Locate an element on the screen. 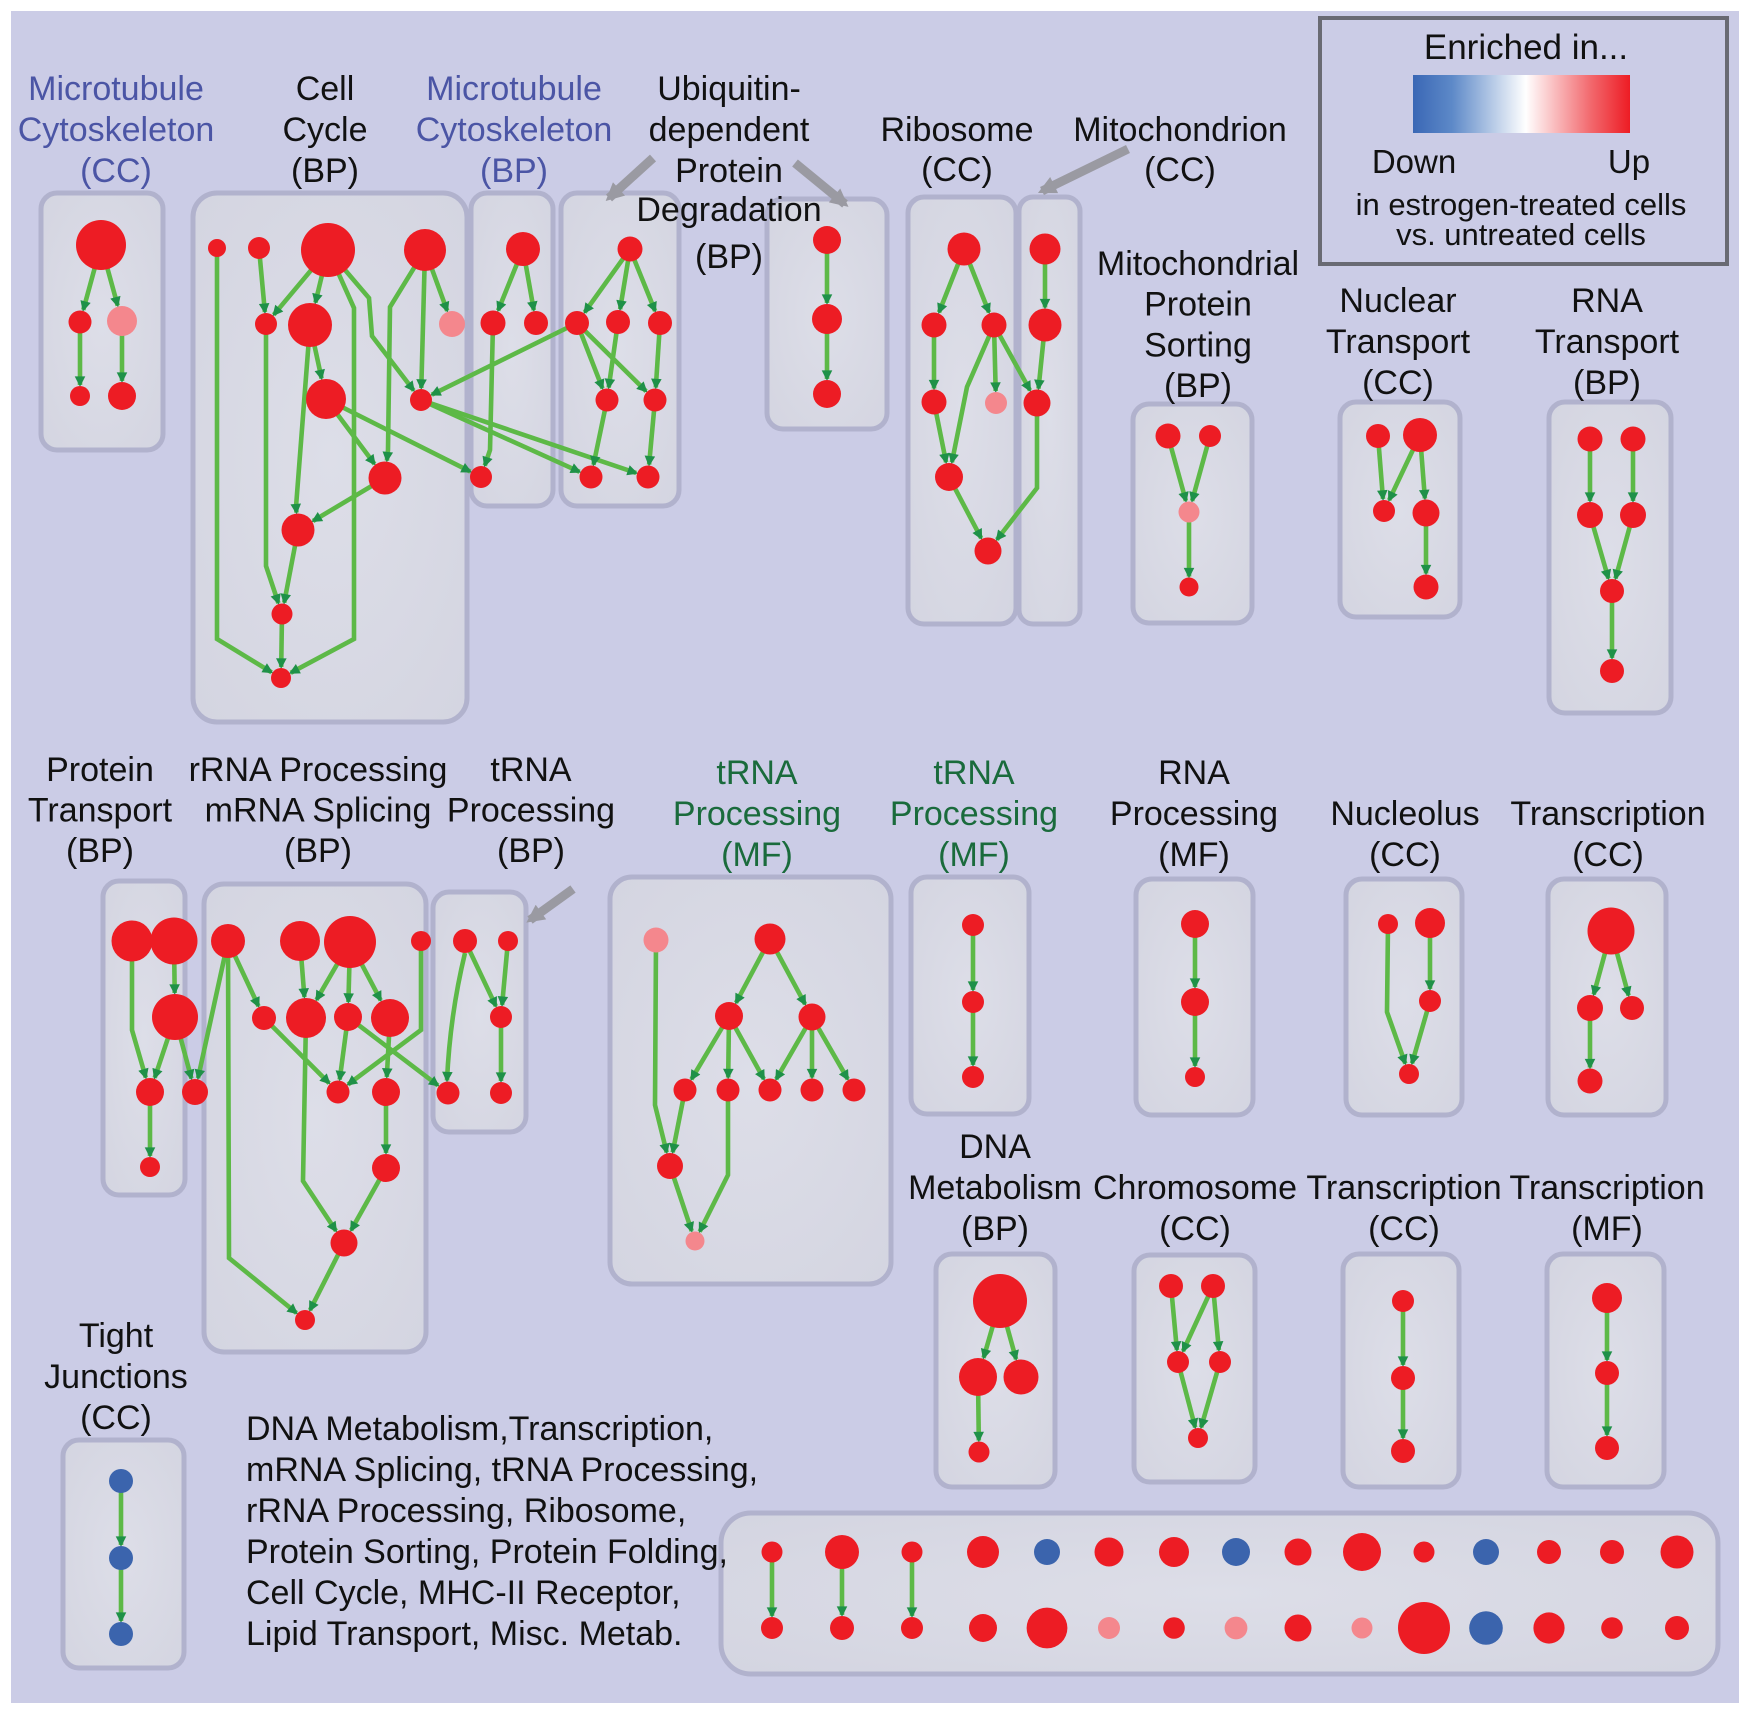 This screenshot has width=1750, height=1715. svg-text: Lipid Transport, Misc. Metab. is located at coordinates (464, 1634).